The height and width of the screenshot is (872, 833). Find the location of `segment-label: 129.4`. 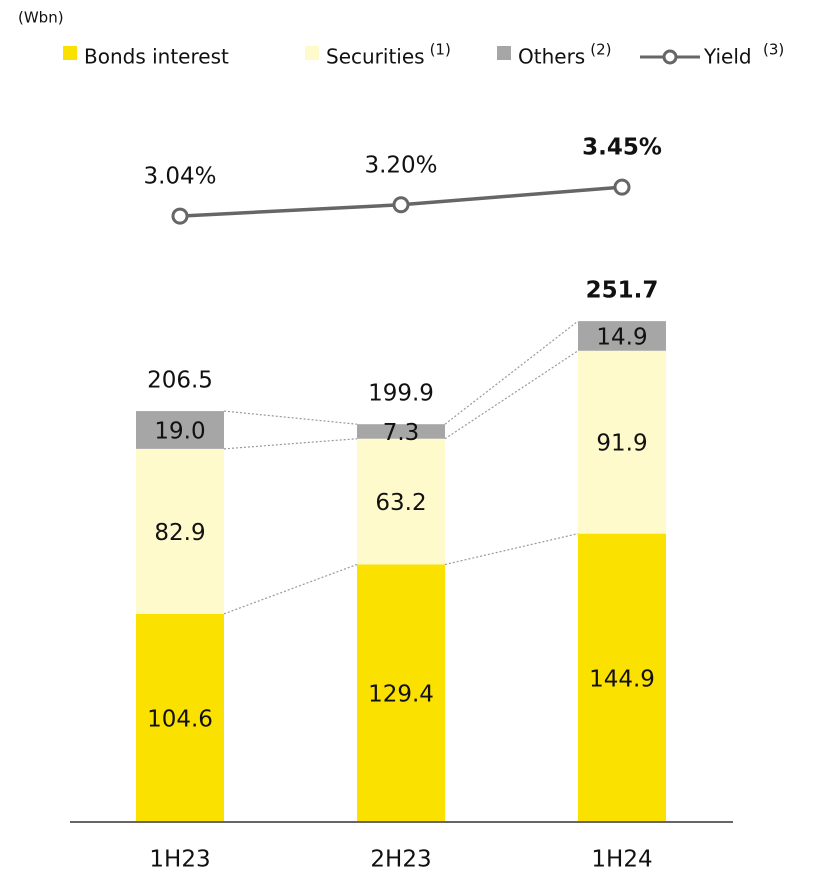

segment-label: 129.4 is located at coordinates (401, 695).